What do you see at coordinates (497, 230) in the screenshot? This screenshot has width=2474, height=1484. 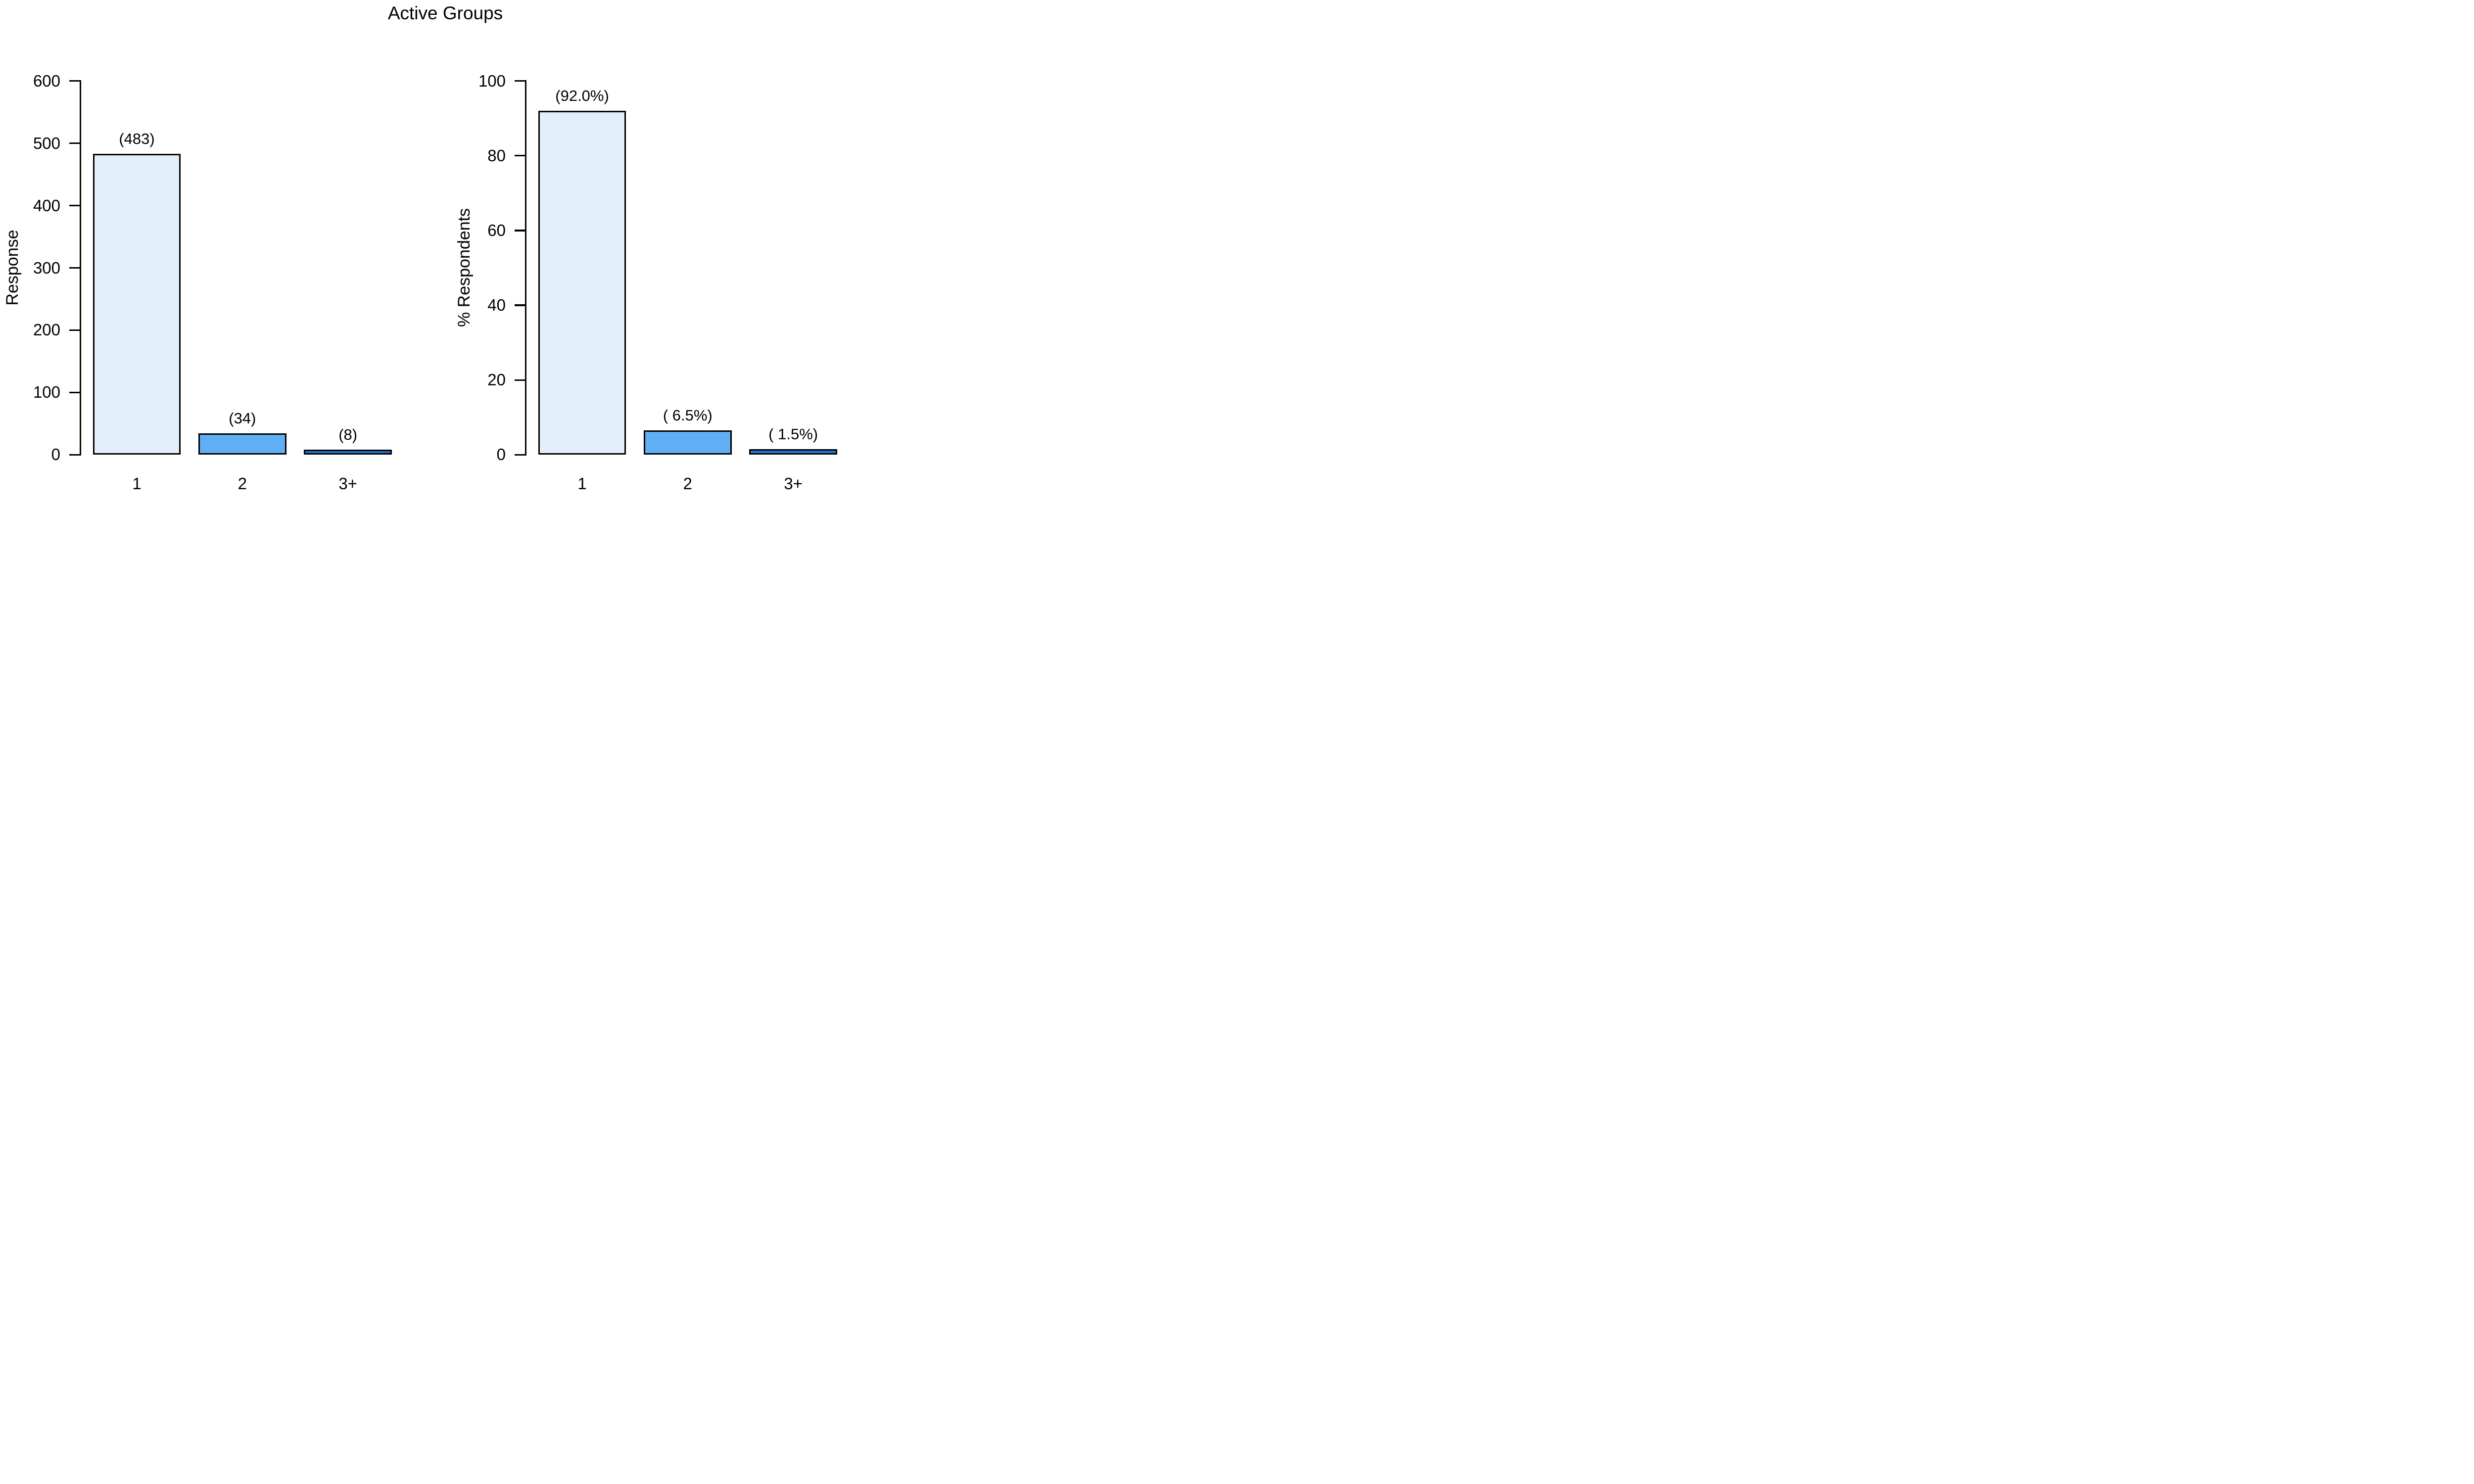 I see `y-tick-label: 60` at bounding box center [497, 230].